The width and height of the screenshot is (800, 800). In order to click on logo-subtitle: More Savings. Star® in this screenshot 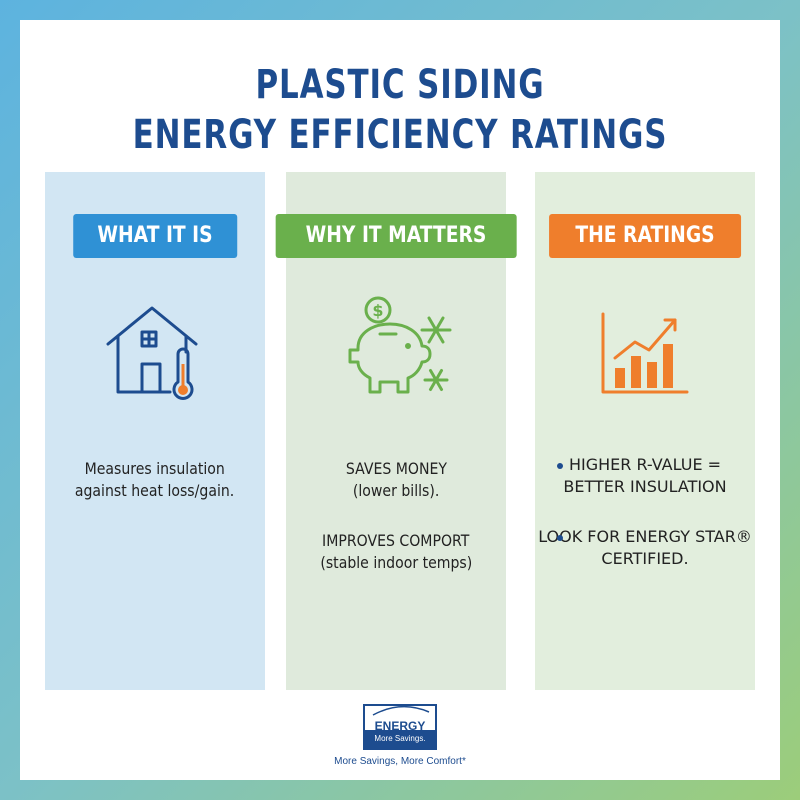, I will do `click(400, 745)`.